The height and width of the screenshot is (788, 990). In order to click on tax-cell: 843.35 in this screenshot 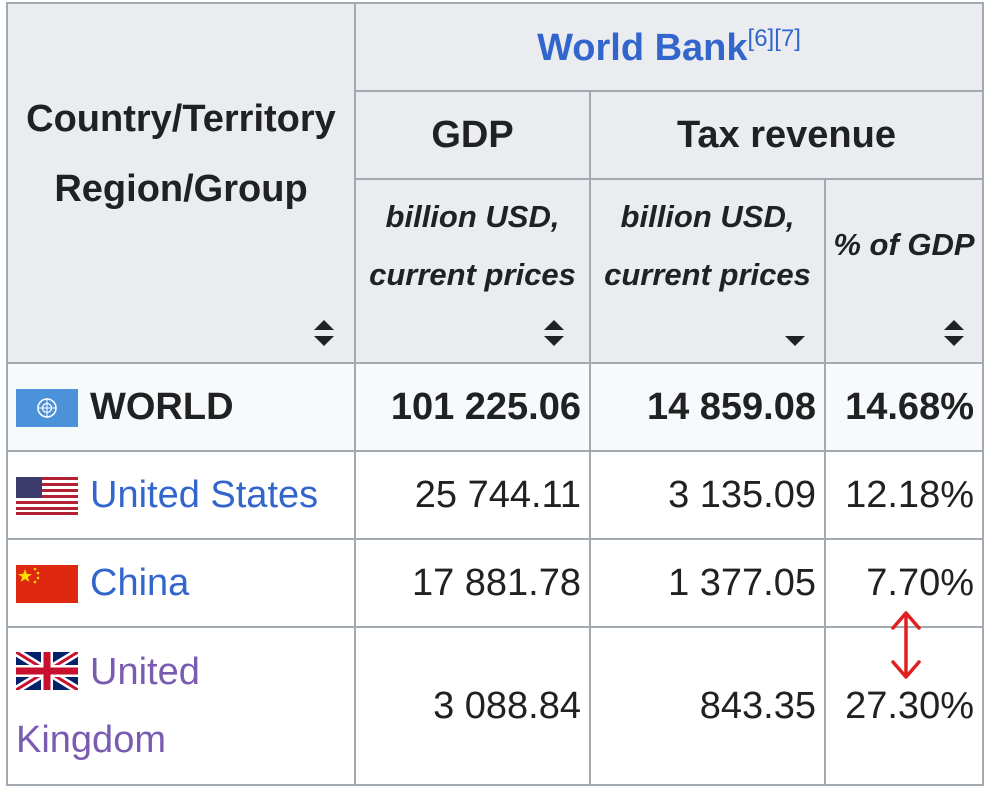, I will do `click(707, 706)`.